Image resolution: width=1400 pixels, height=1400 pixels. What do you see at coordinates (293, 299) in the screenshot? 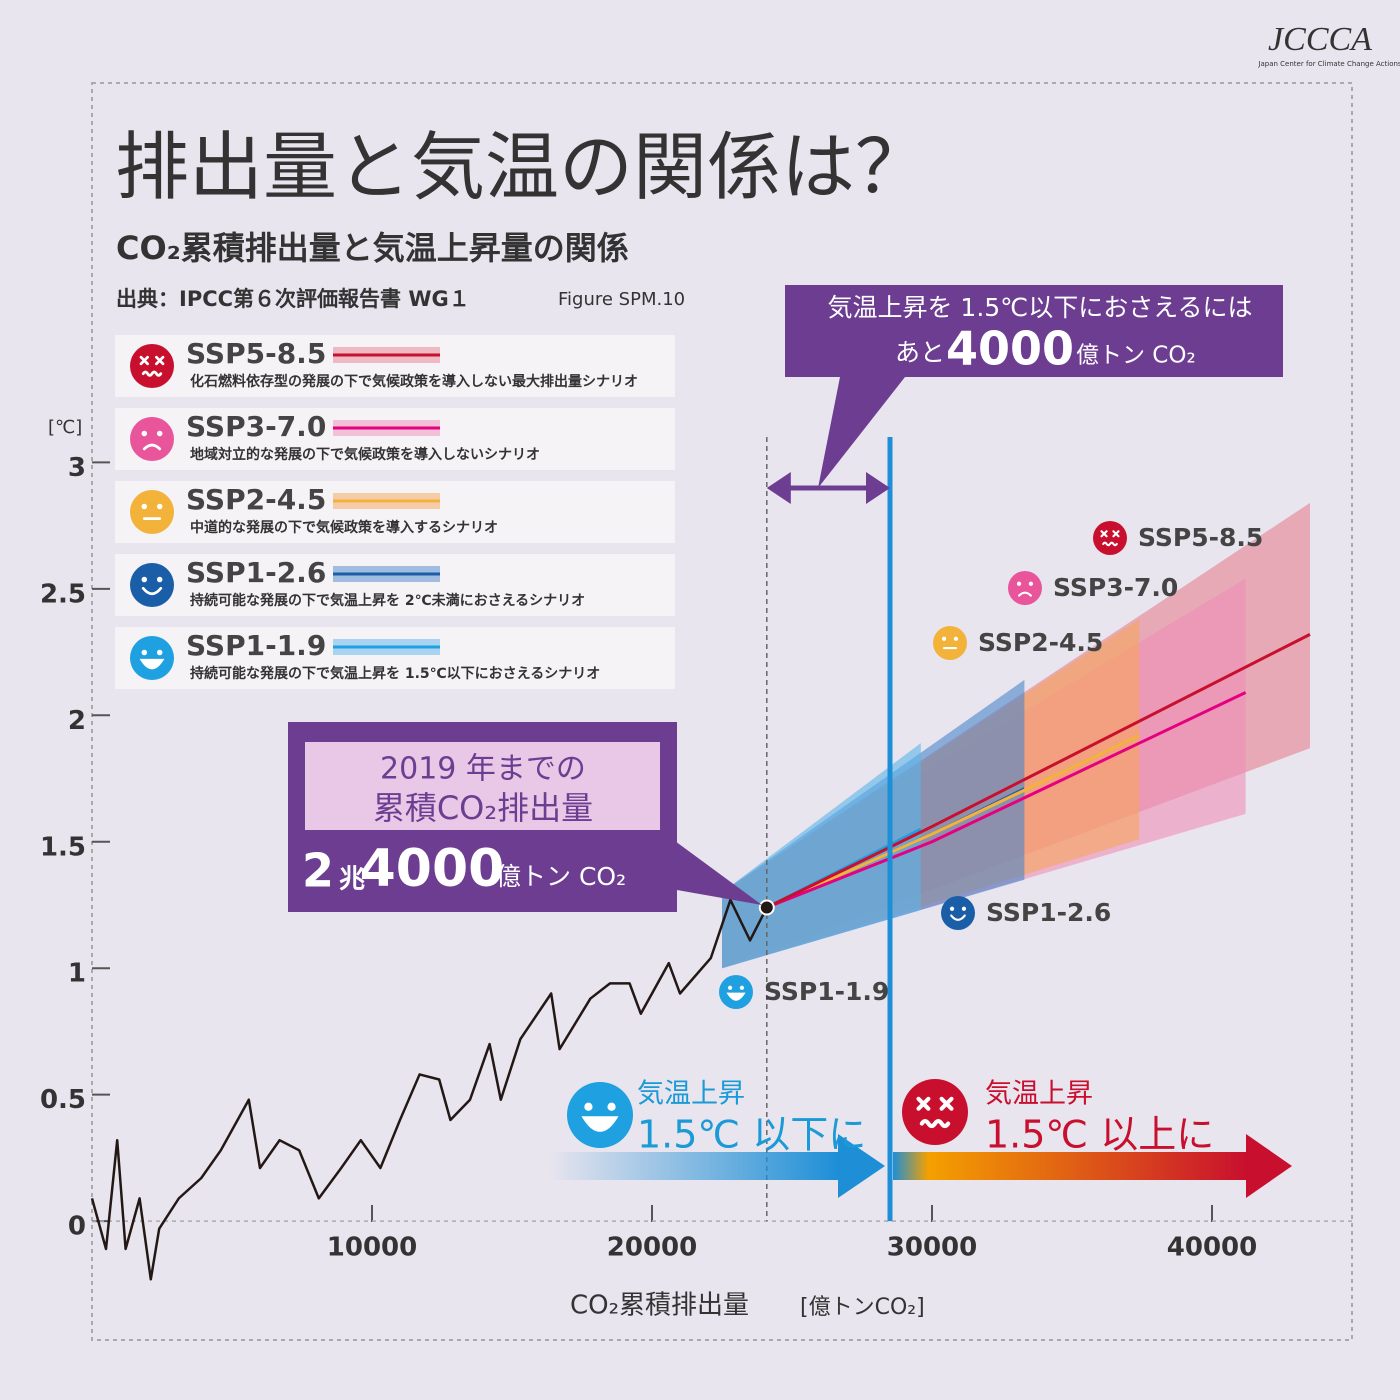
I see `source: 出典：IPCC第６次評価報告書 WG１` at bounding box center [293, 299].